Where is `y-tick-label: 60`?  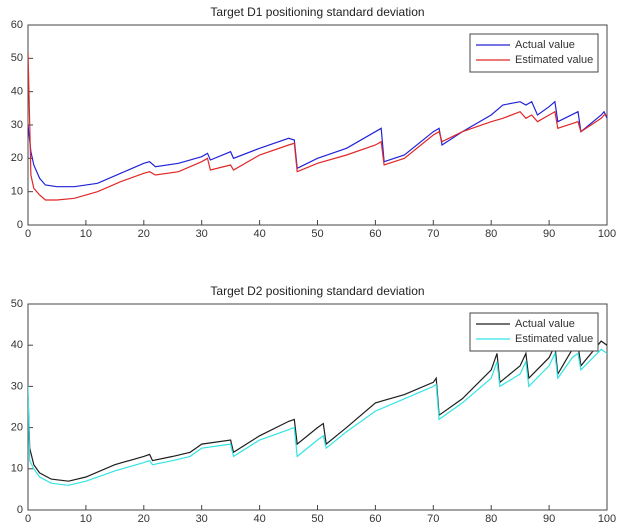 y-tick-label: 60 is located at coordinates (17, 25).